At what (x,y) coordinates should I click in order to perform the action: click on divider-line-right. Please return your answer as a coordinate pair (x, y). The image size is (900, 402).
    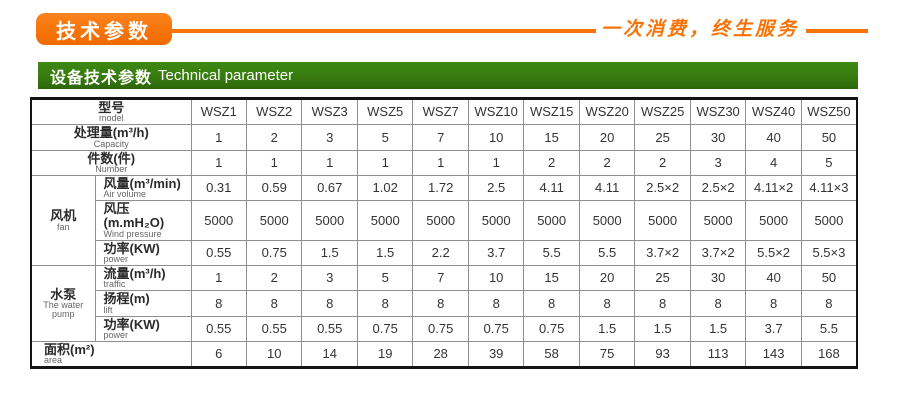
    Looking at the image, I should click on (837, 31).